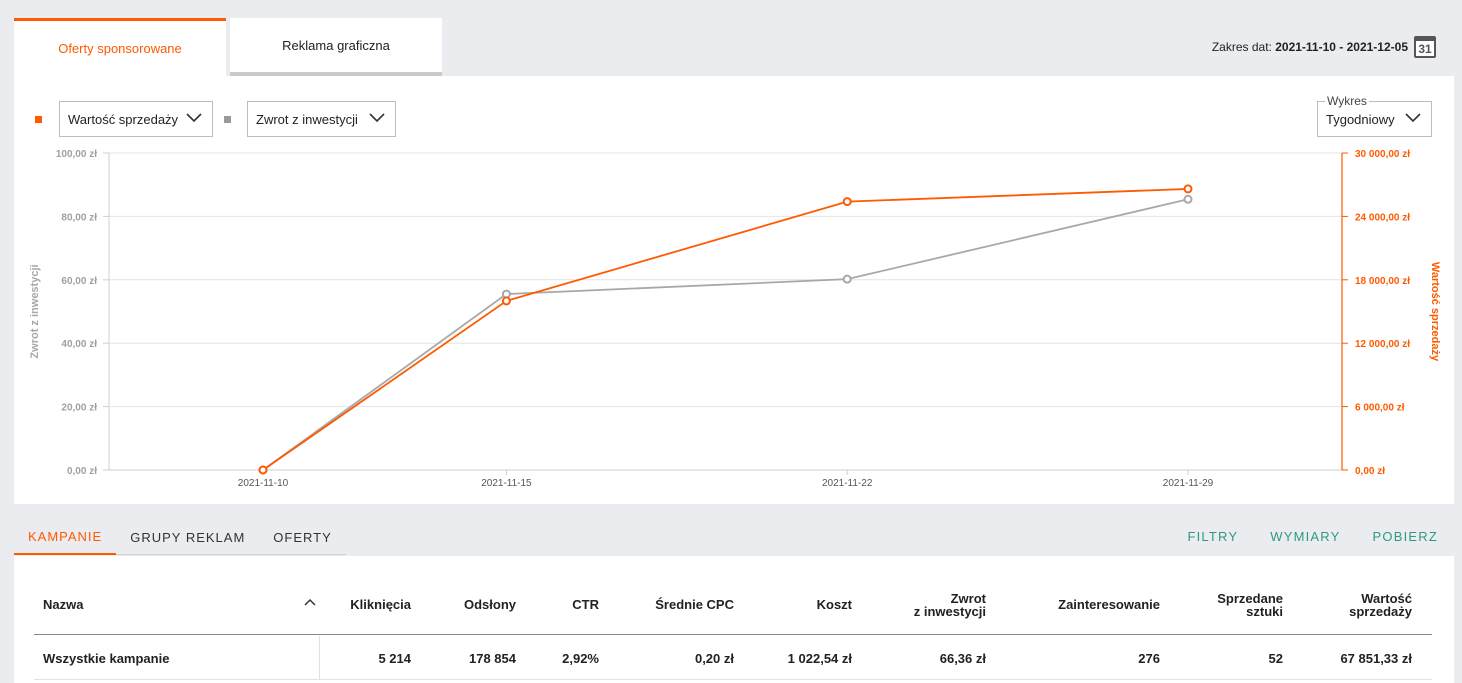 The height and width of the screenshot is (683, 1462). Describe the element at coordinates (38, 119) in the screenshot. I see `series1-legend-marker` at that location.